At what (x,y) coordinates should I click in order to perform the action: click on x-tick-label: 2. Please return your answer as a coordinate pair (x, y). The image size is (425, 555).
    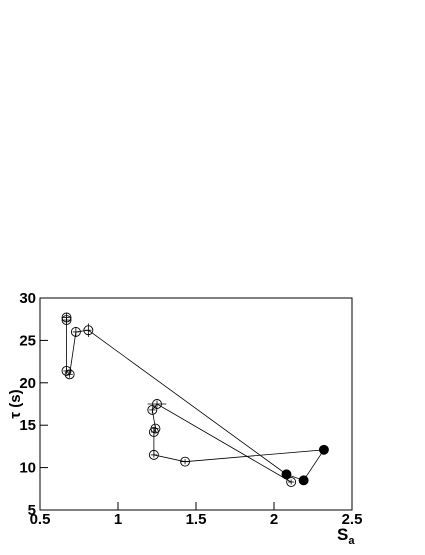
    Looking at the image, I should click on (274, 519).